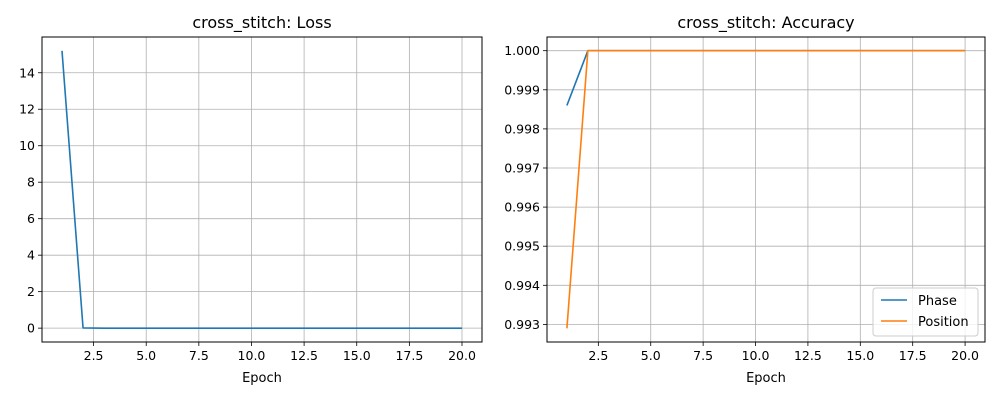 The width and height of the screenshot is (1000, 400). I want to click on loss-x-tick-label: 15.0, so click(357, 355).